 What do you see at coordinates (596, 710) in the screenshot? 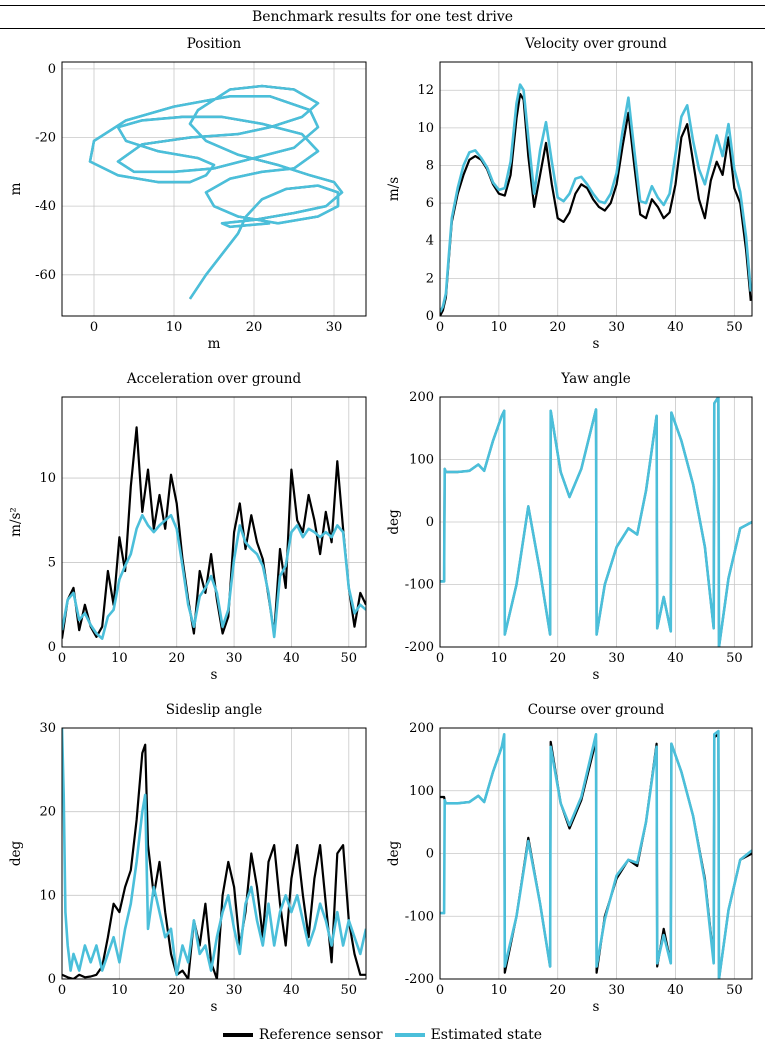
I see `chart-title: Course over ground` at bounding box center [596, 710].